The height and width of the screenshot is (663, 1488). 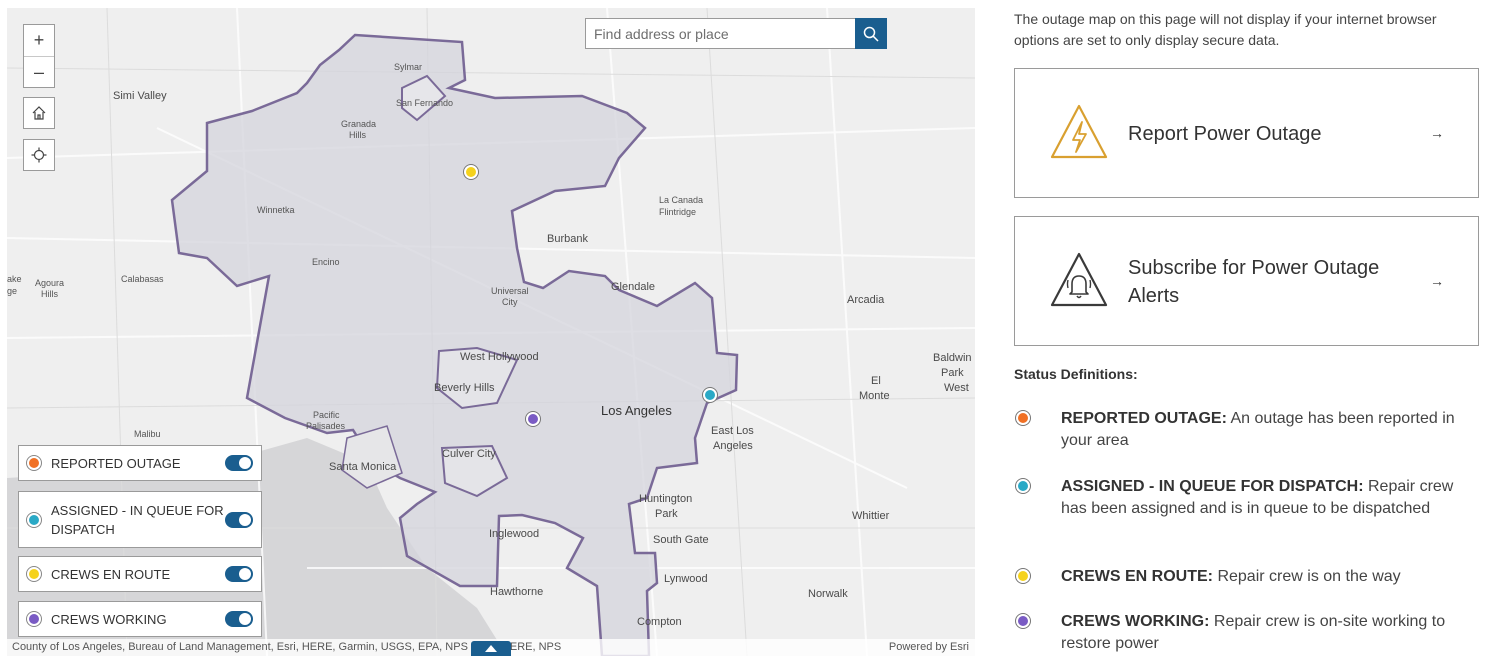 What do you see at coordinates (408, 67) in the screenshot?
I see `place-label: Sylmar` at bounding box center [408, 67].